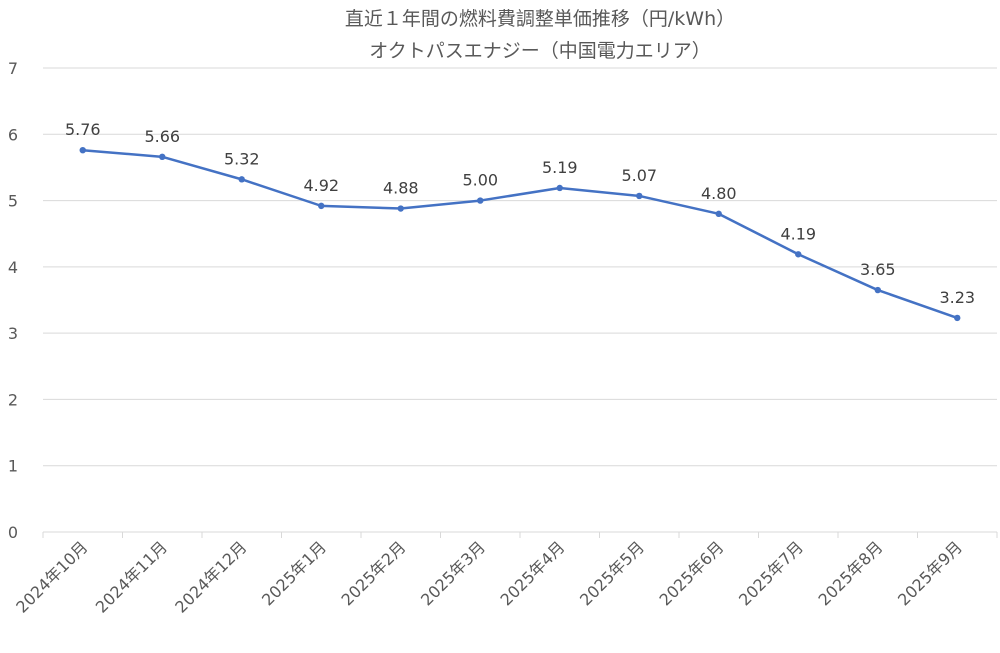 Image resolution: width=1000 pixels, height=653 pixels. I want to click on data-label: 5.00, so click(480, 180).